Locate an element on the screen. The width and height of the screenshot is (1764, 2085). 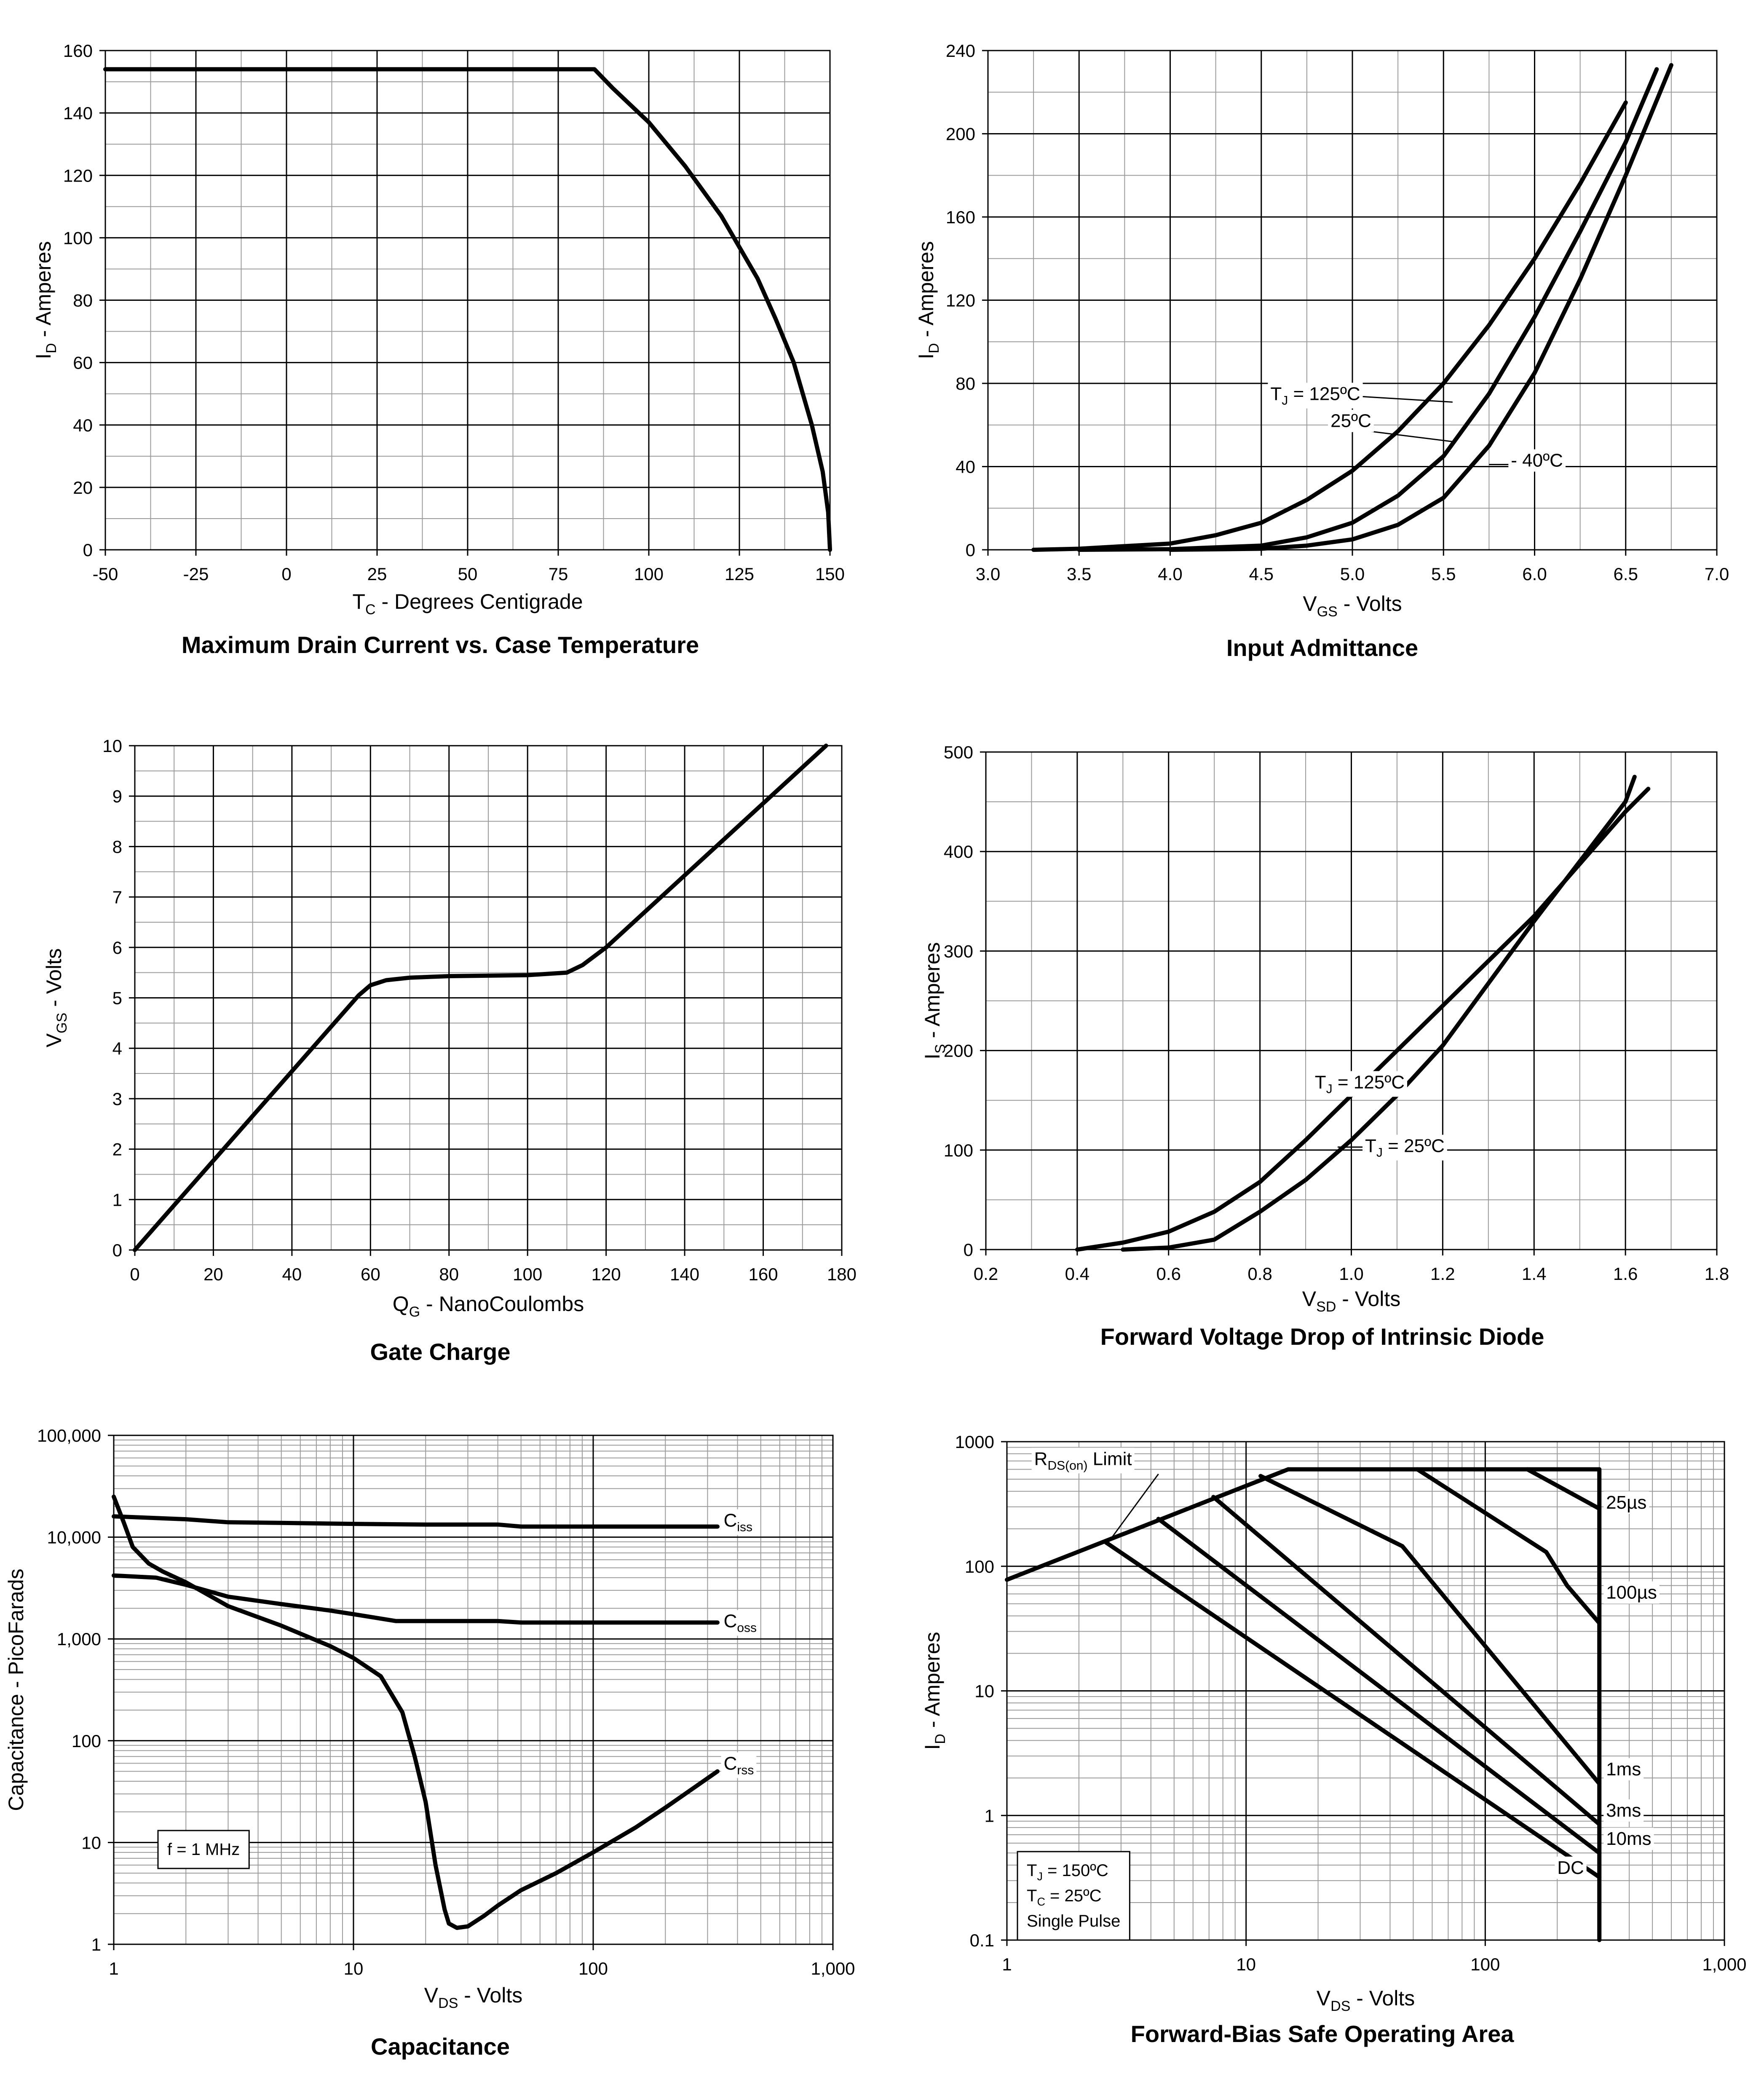
x-tick-label: 6.0 is located at coordinates (1534, 574).